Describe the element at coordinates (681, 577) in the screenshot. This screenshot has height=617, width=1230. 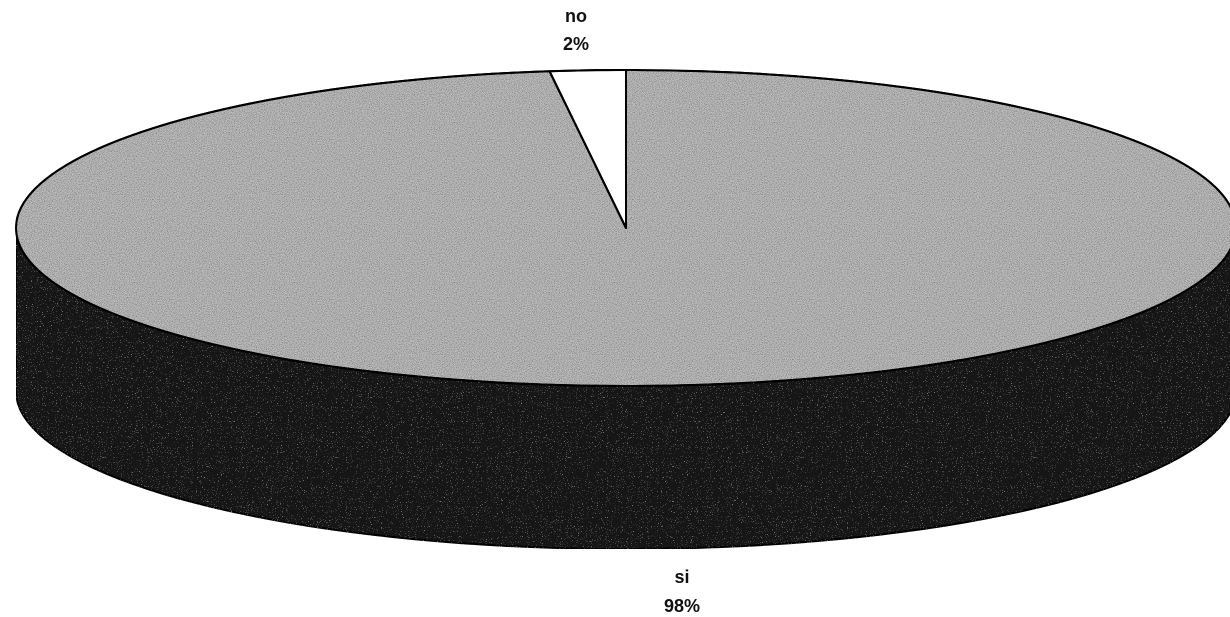
I see `slice-label-si: si` at that location.